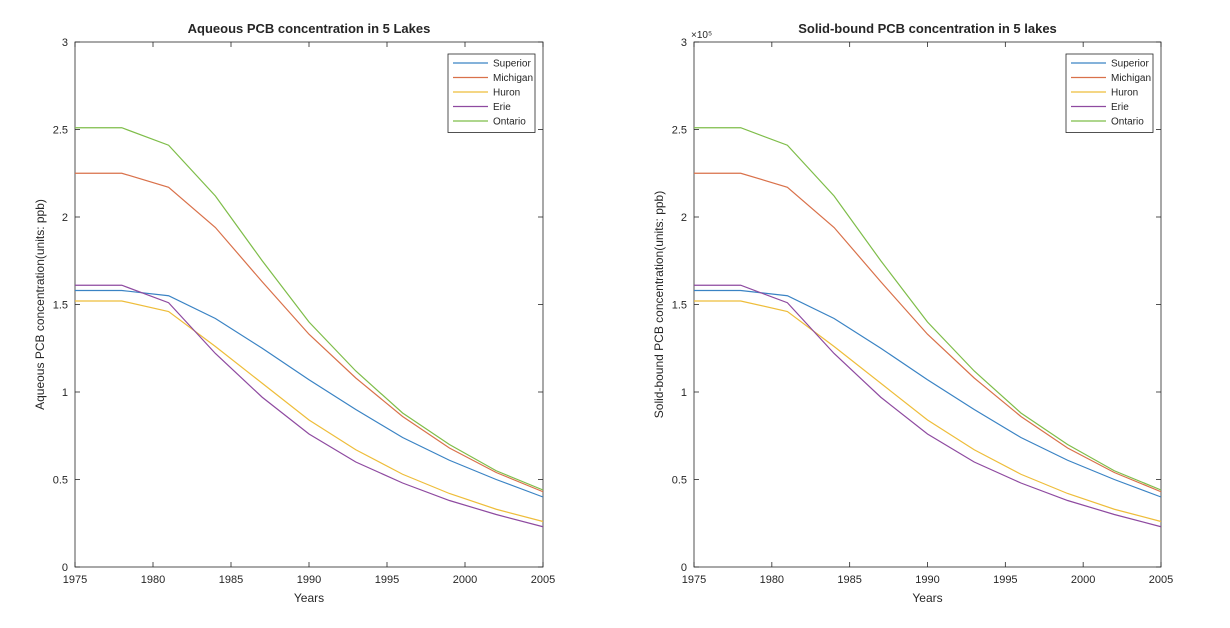 The height and width of the screenshot is (628, 1230). I want to click on chart-title: Aqueous PCB concentration in 5 Lakes, so click(309, 28).